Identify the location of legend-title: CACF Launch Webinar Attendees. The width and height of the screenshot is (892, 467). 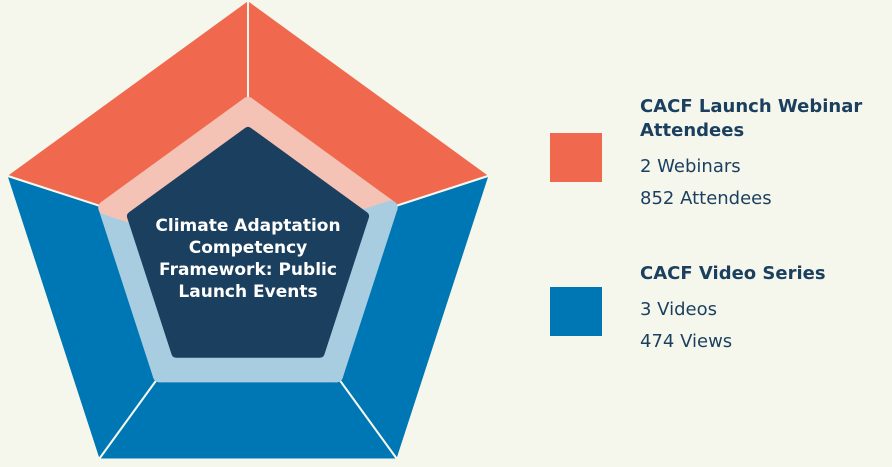
(751, 118).